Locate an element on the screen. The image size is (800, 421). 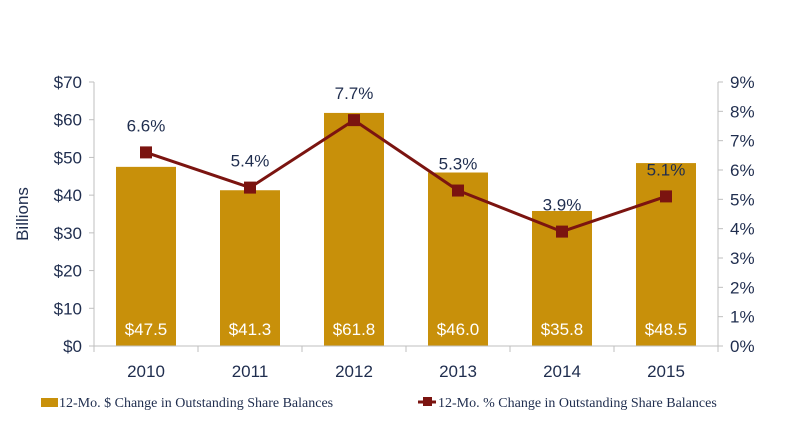
right-tick-label: 2% is located at coordinates (742, 287).